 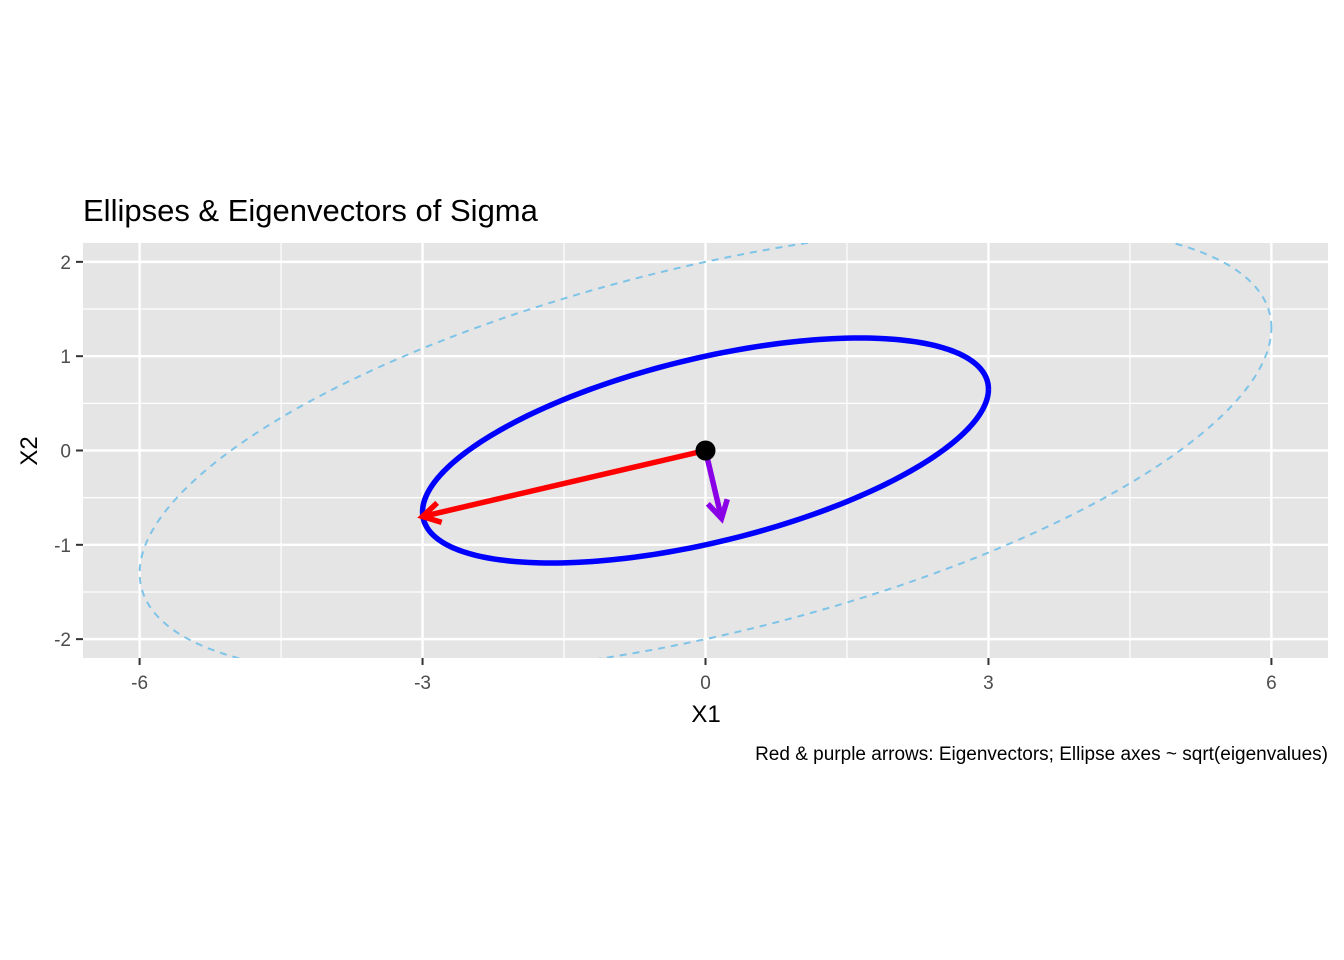 I want to click on y-tick-label: 0, so click(x=65, y=452).